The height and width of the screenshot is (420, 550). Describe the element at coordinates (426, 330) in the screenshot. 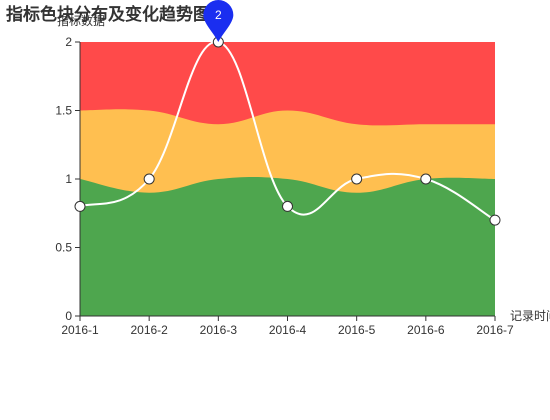

I see `x-tick-label: 2016-6` at that location.